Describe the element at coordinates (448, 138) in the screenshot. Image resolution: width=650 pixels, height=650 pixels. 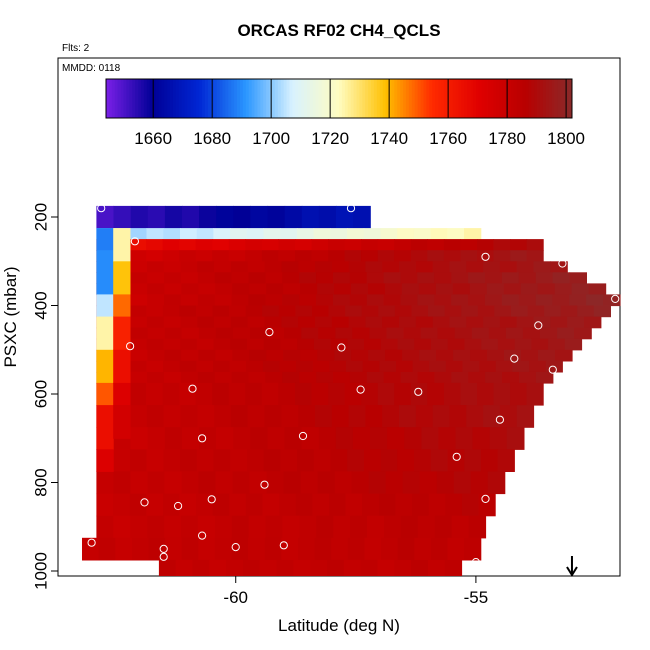
I see `colorbar-tick-label: 1760` at that location.